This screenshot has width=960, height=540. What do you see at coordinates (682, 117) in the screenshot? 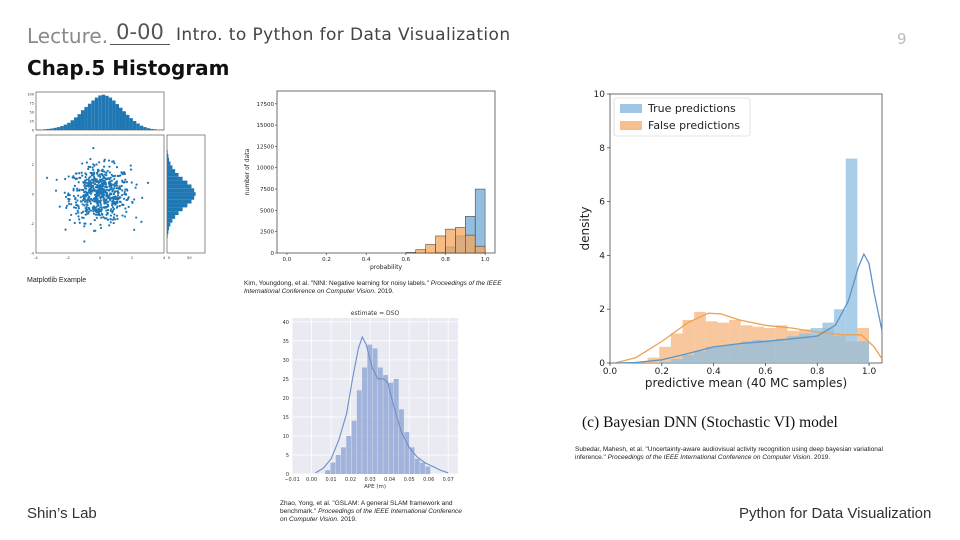
I see `bayesian-legend-box` at bounding box center [682, 117].